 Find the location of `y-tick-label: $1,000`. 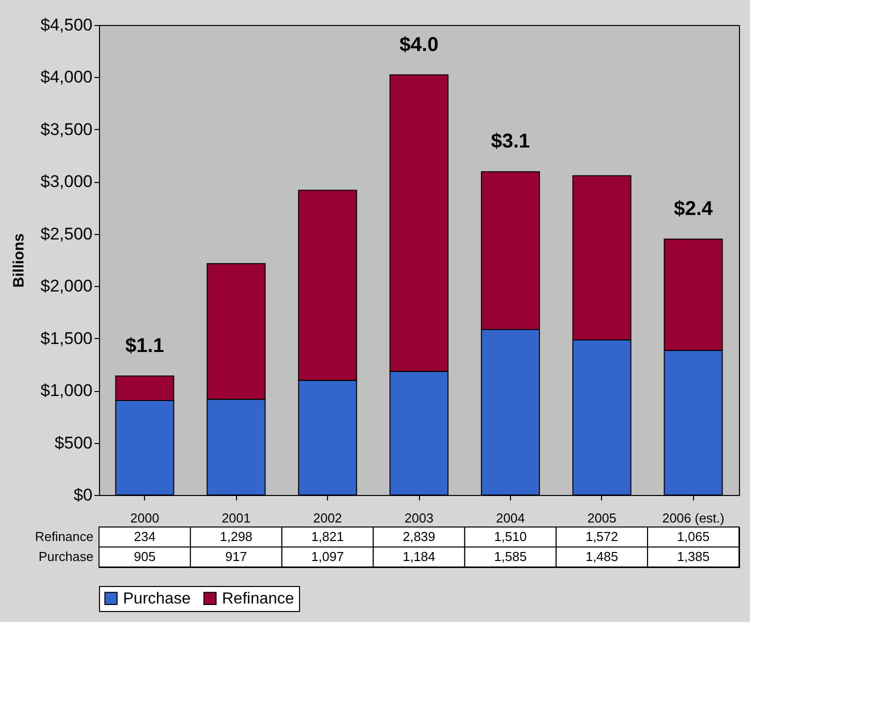

y-tick-label: $1,000 is located at coordinates (66, 390).